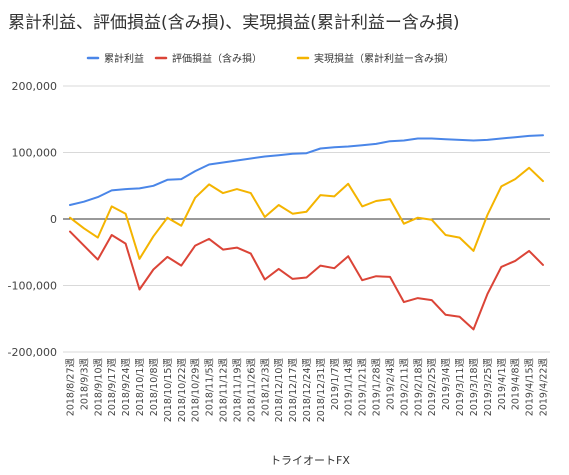 The width and height of the screenshot is (569, 475). What do you see at coordinates (502, 384) in the screenshot?
I see `x-tick-label: 2019/4/1週` at bounding box center [502, 384].